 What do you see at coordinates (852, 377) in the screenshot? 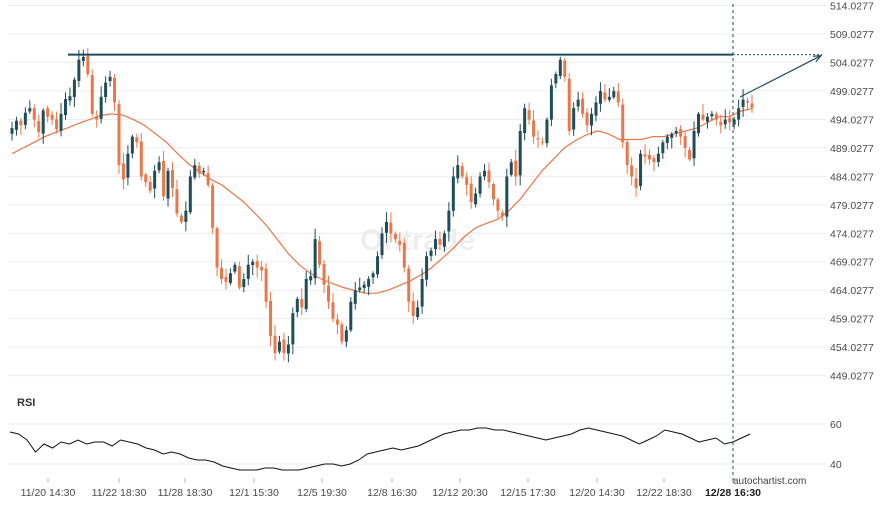
I see `price-tick-label: 449.0277` at bounding box center [852, 377].